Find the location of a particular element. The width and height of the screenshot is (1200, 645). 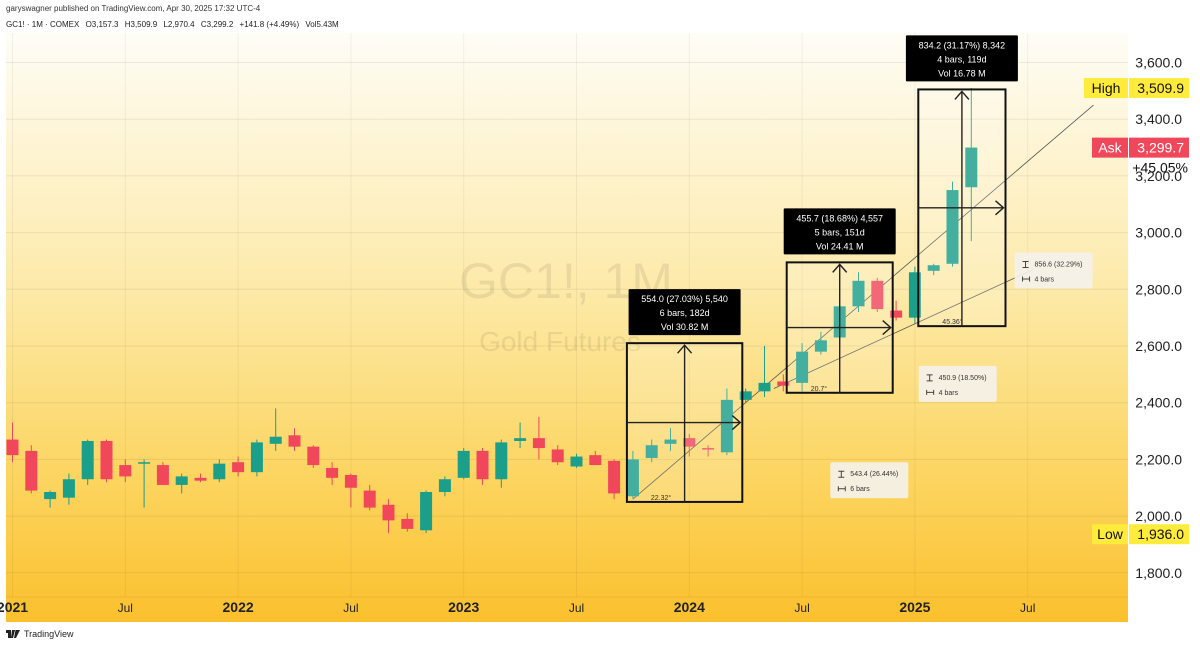

price-tick-label: 2,000.0 is located at coordinates (1158, 516).